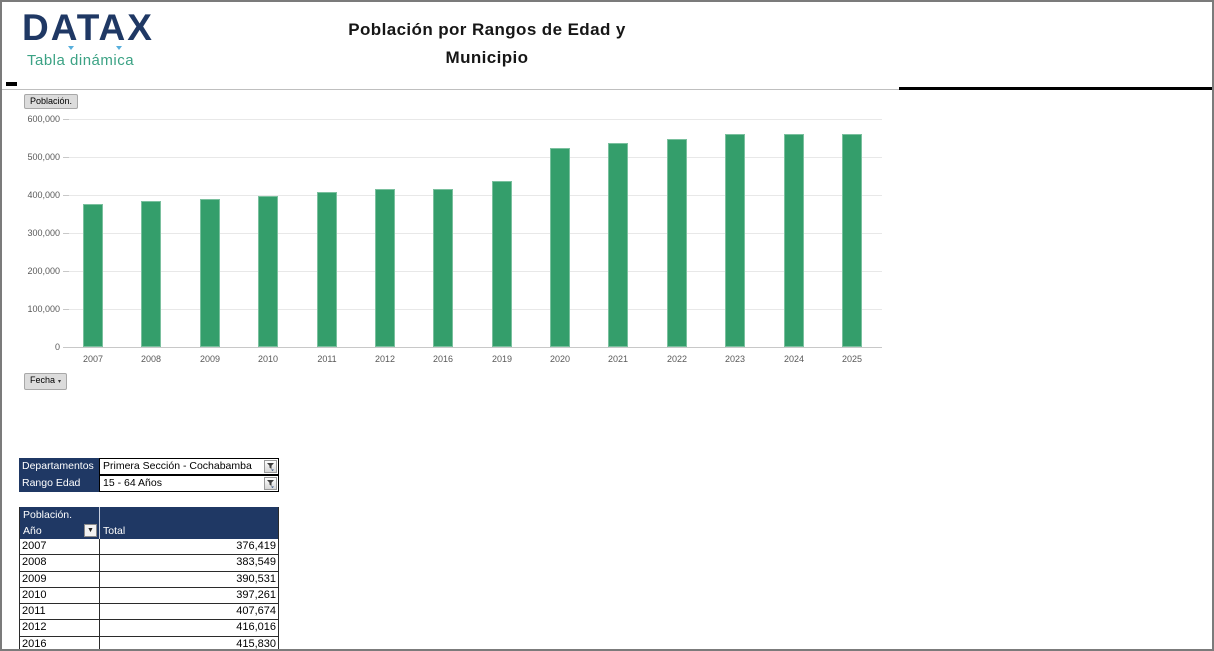 The image size is (1214, 651). Describe the element at coordinates (475, 347) in the screenshot. I see `x-axis-line` at that location.